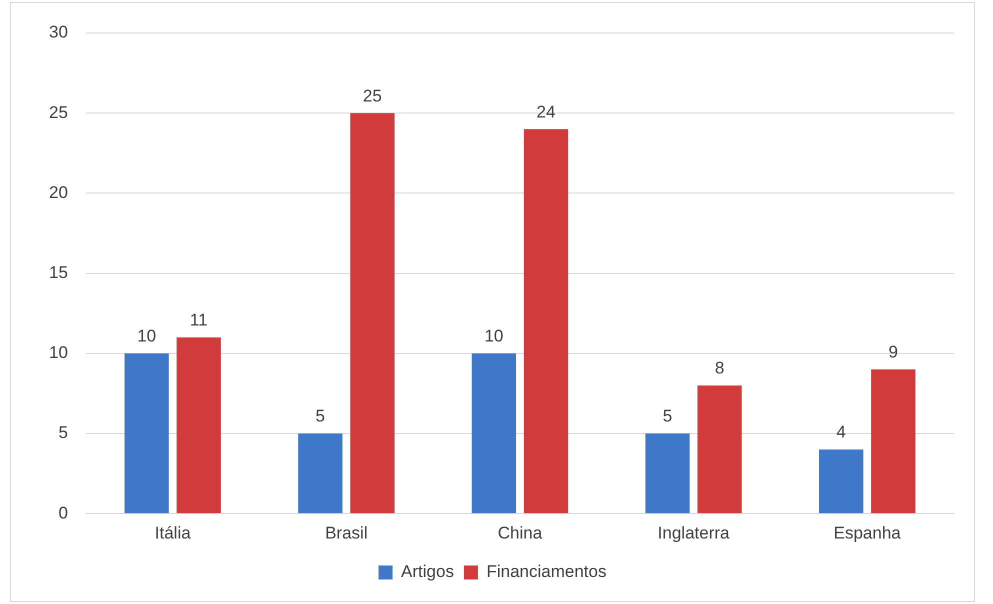 This screenshot has height=604, width=993. I want to click on x-tick-label: China, so click(520, 532).